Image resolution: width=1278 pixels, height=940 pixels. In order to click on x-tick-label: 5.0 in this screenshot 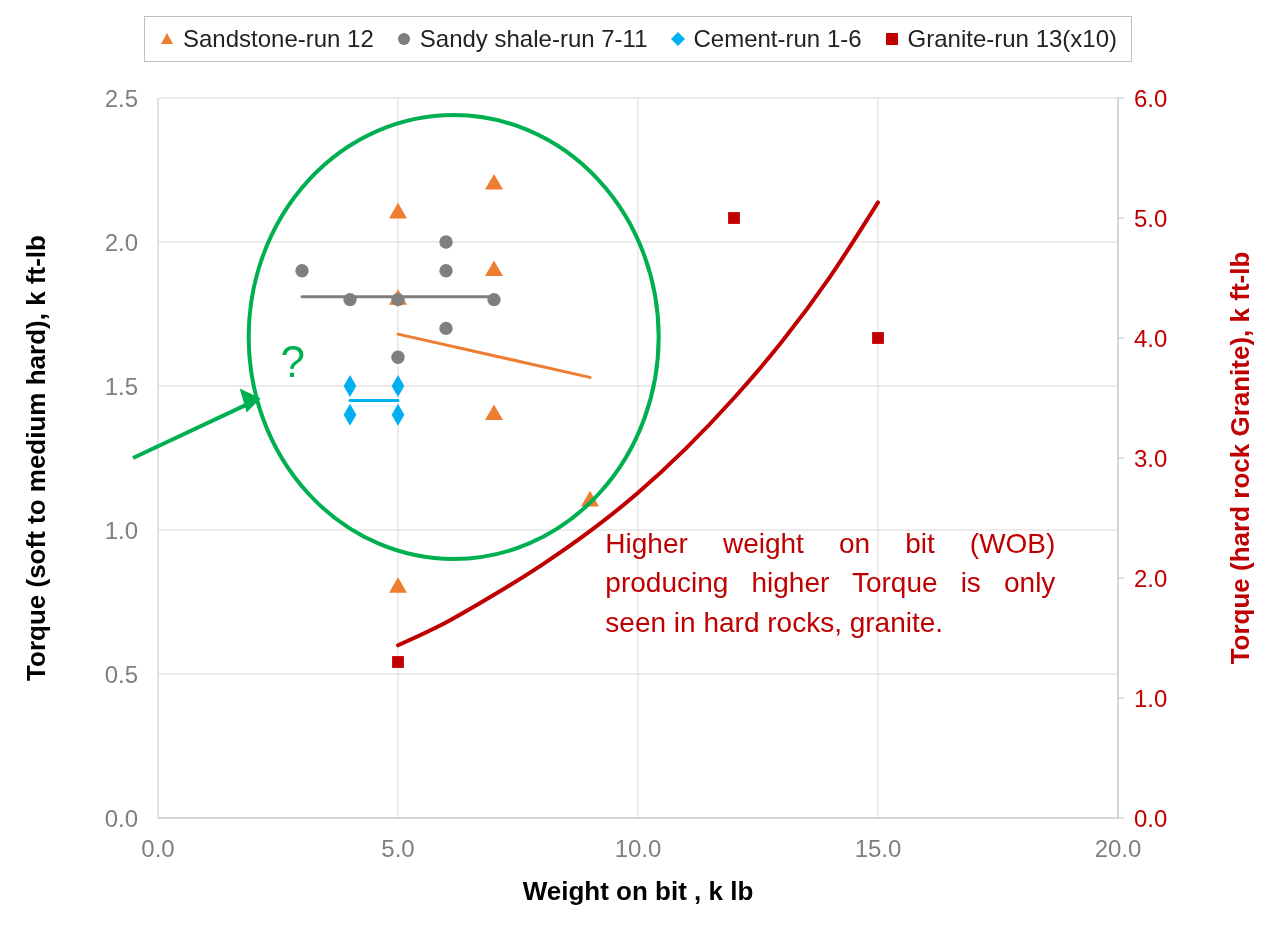, I will do `click(398, 849)`.